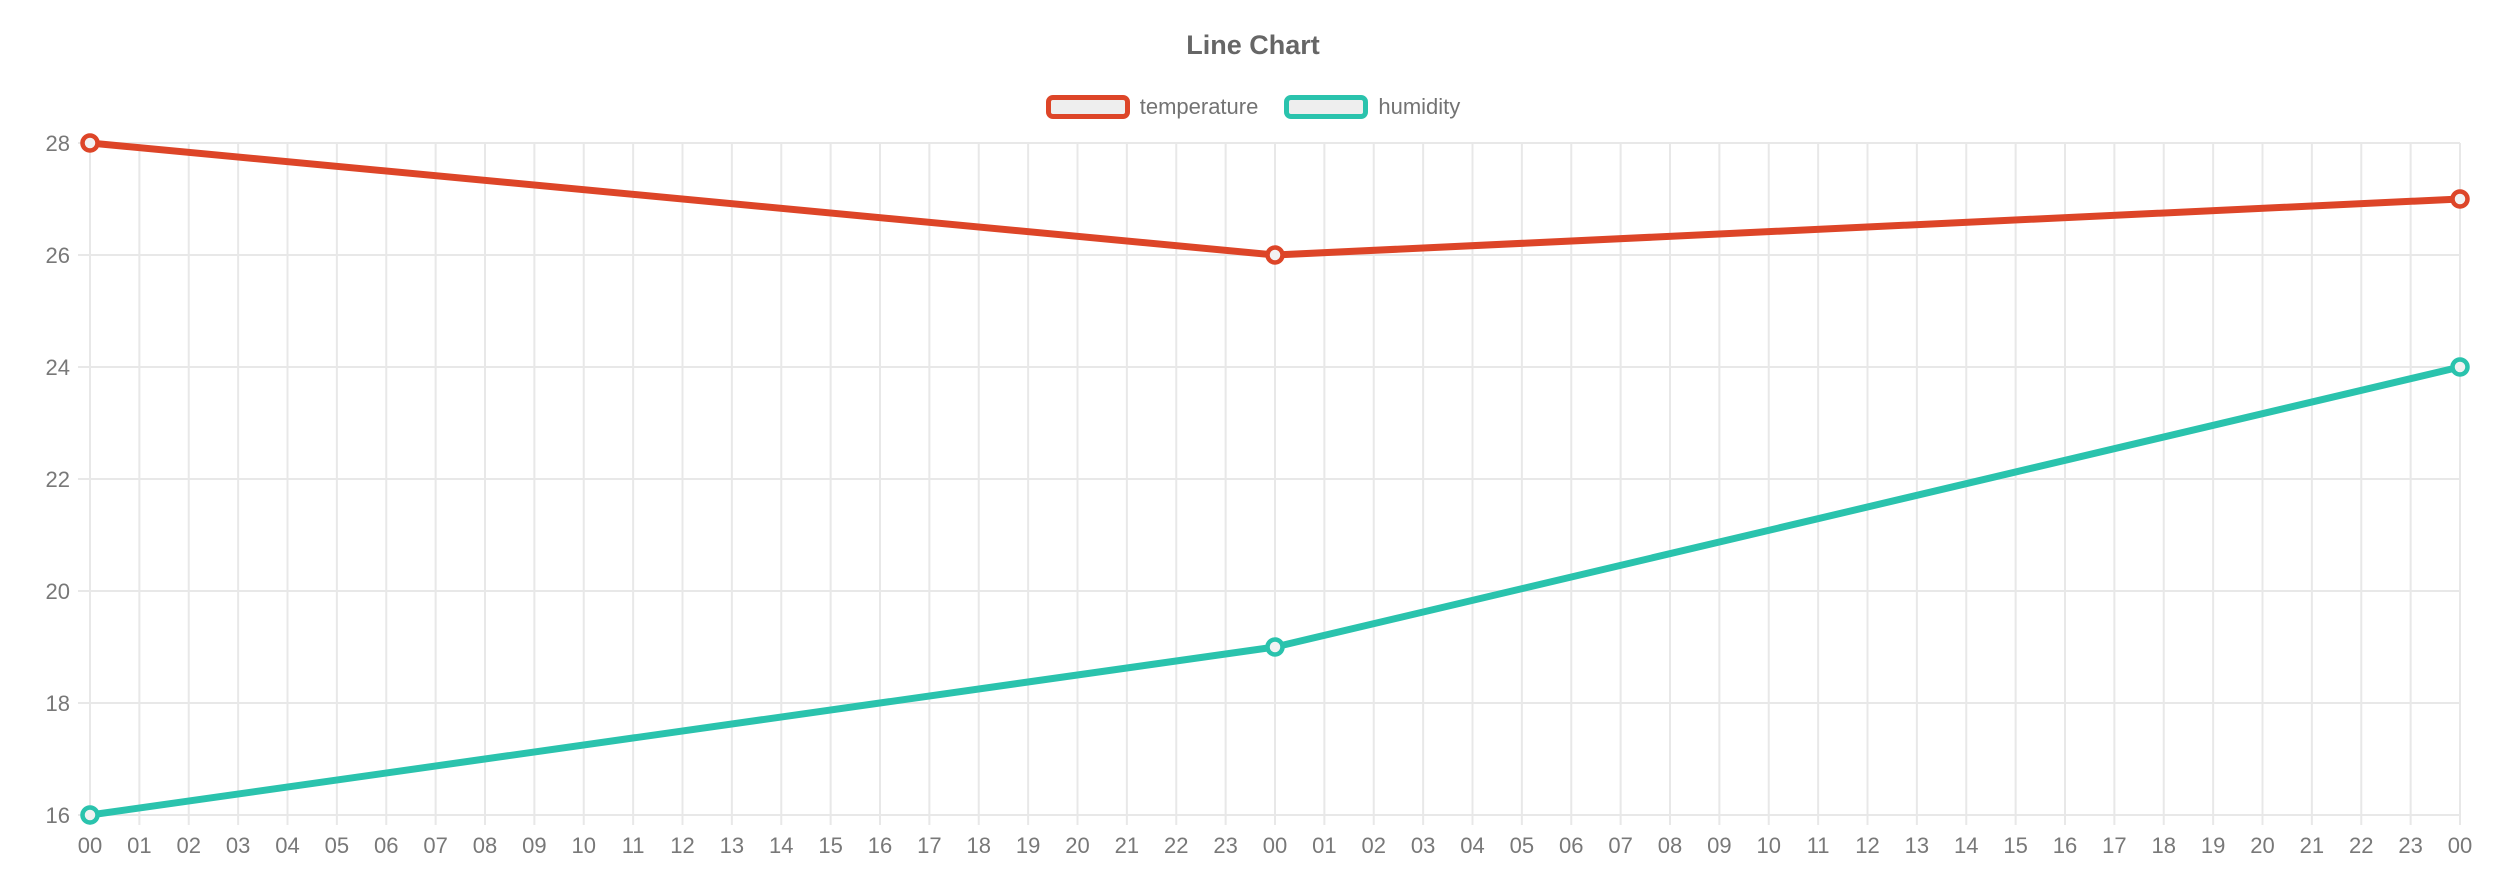 The width and height of the screenshot is (2506, 890). What do you see at coordinates (58, 143) in the screenshot?
I see `y-tick-label: 28` at bounding box center [58, 143].